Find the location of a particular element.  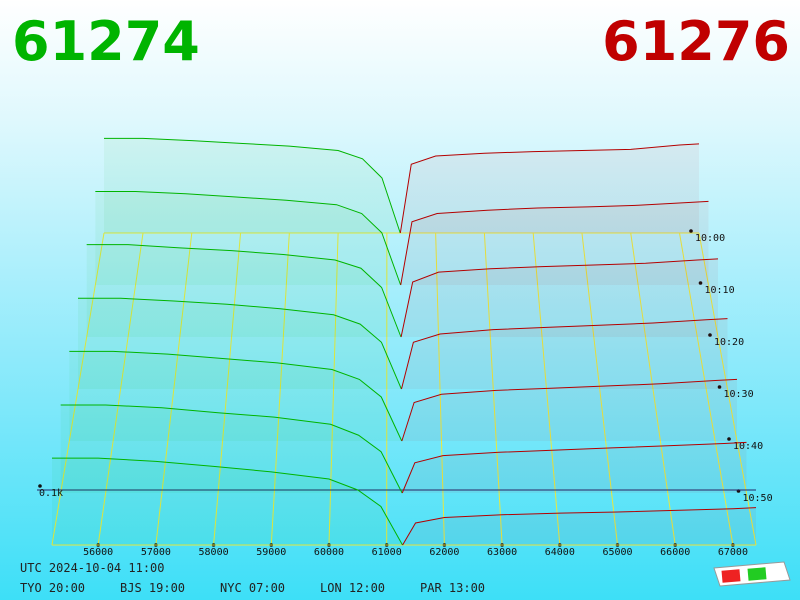

city-time: NYC 07:00 is located at coordinates (252, 588).